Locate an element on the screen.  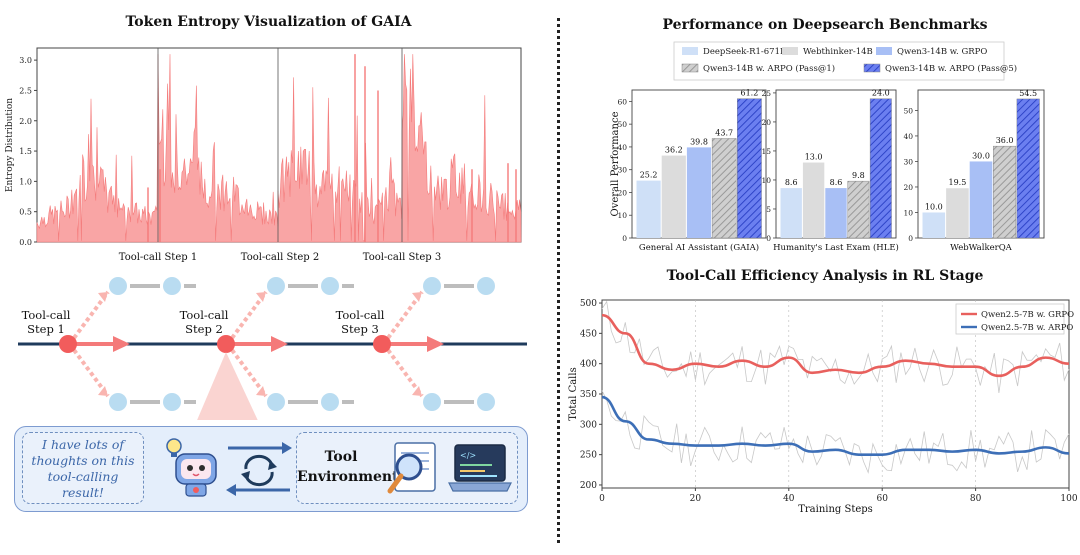
bar-value-label: 30.0 is located at coordinates (981, 155).